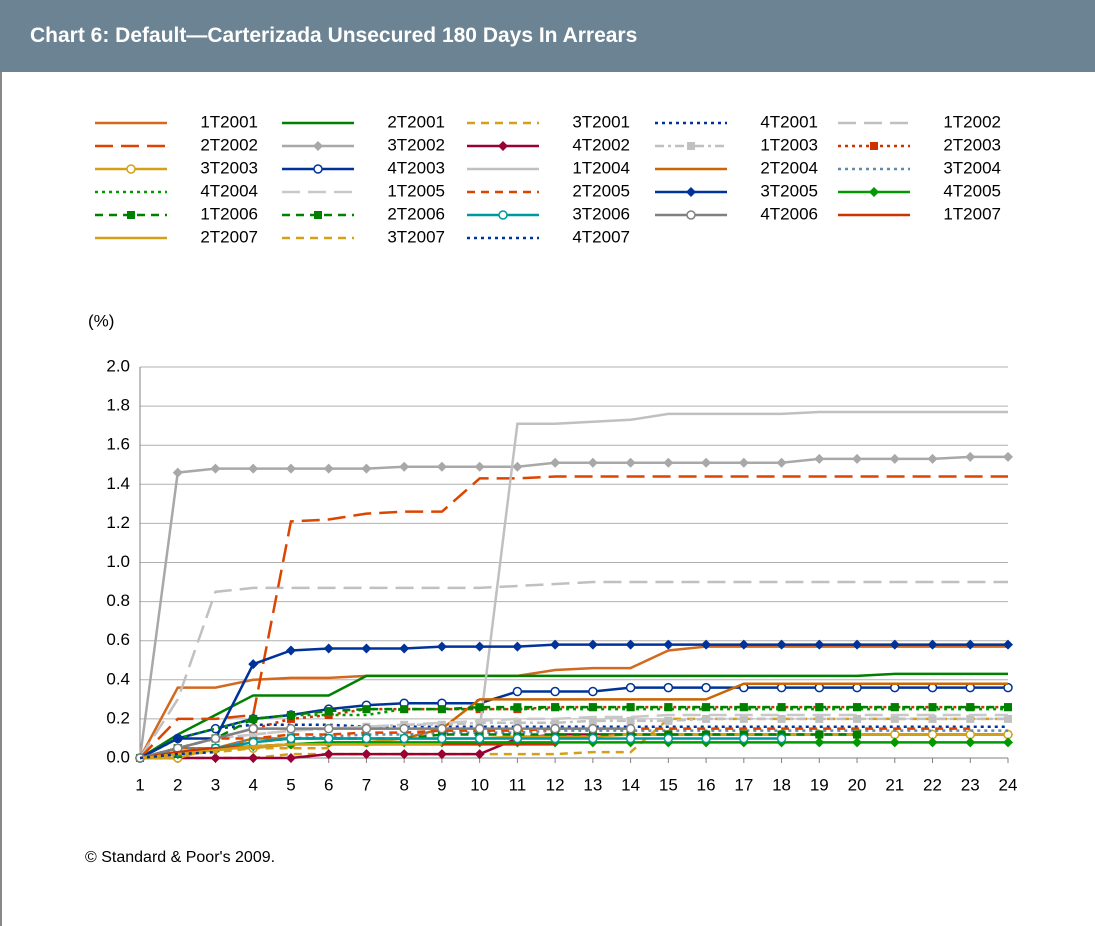 The width and height of the screenshot is (1095, 926). I want to click on y-tick-label: 0.2, so click(118, 717).